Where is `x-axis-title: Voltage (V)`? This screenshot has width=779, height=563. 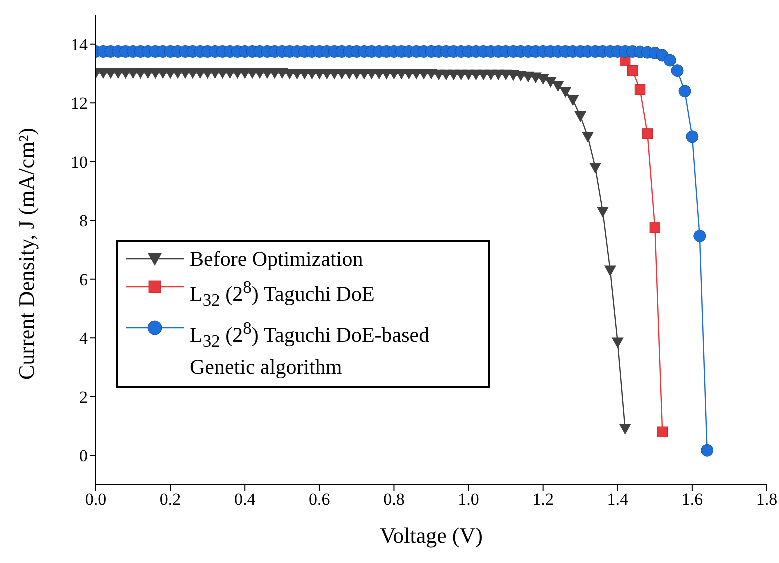 x-axis-title: Voltage (V) is located at coordinates (431, 535).